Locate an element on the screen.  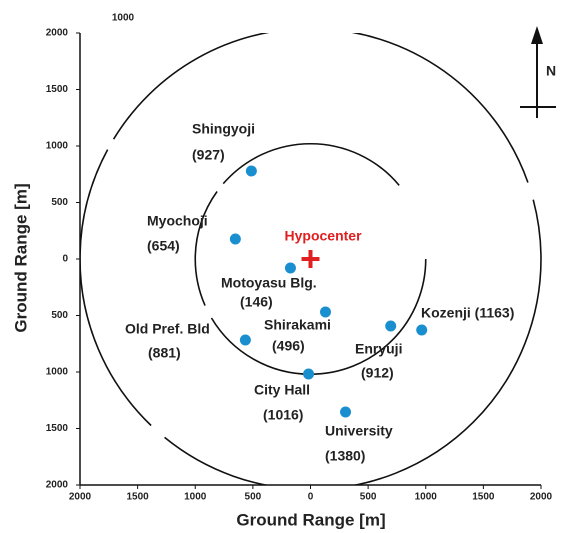
north-arrow is located at coordinates (538, 72).